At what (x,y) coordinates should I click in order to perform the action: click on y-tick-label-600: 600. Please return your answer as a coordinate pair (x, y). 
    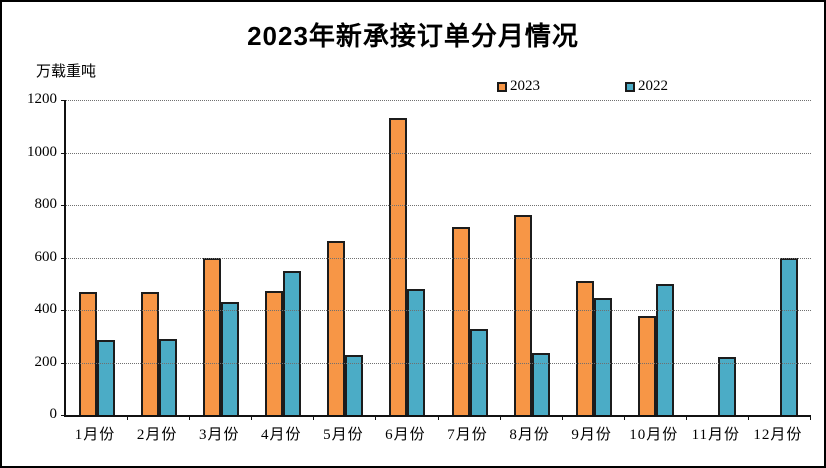
    Looking at the image, I should click on (46, 256).